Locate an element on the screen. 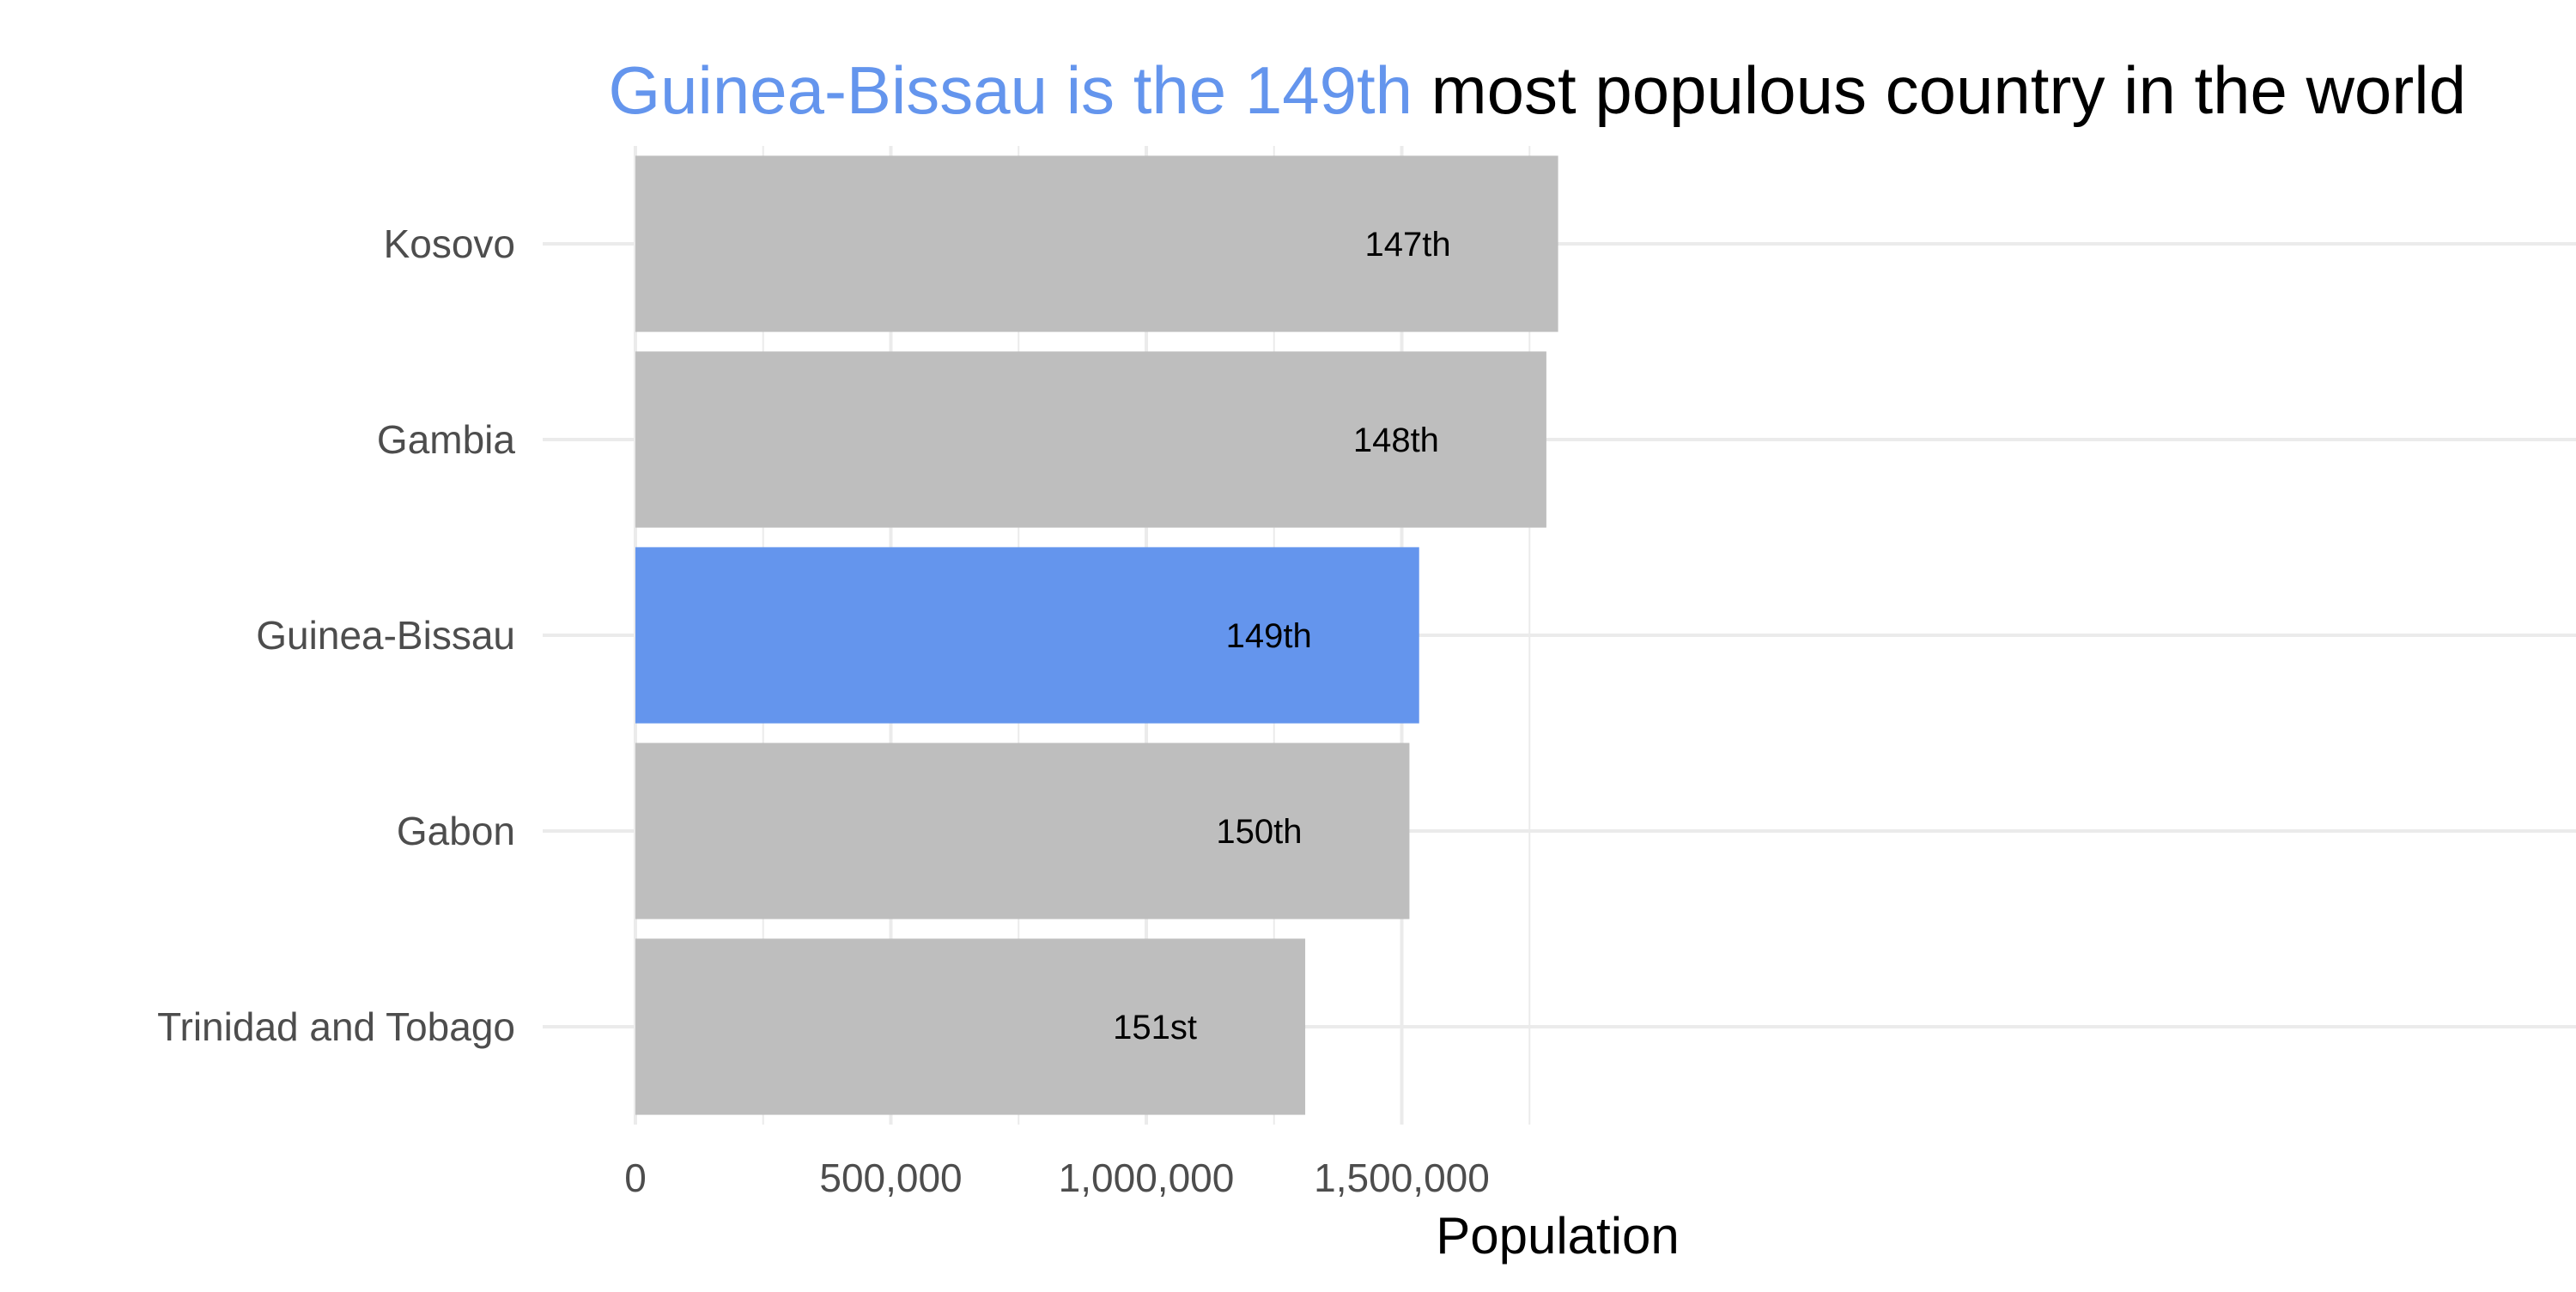 Image resolution: width=2576 pixels, height=1292 pixels. y-tick-label: Gambia is located at coordinates (446, 439).